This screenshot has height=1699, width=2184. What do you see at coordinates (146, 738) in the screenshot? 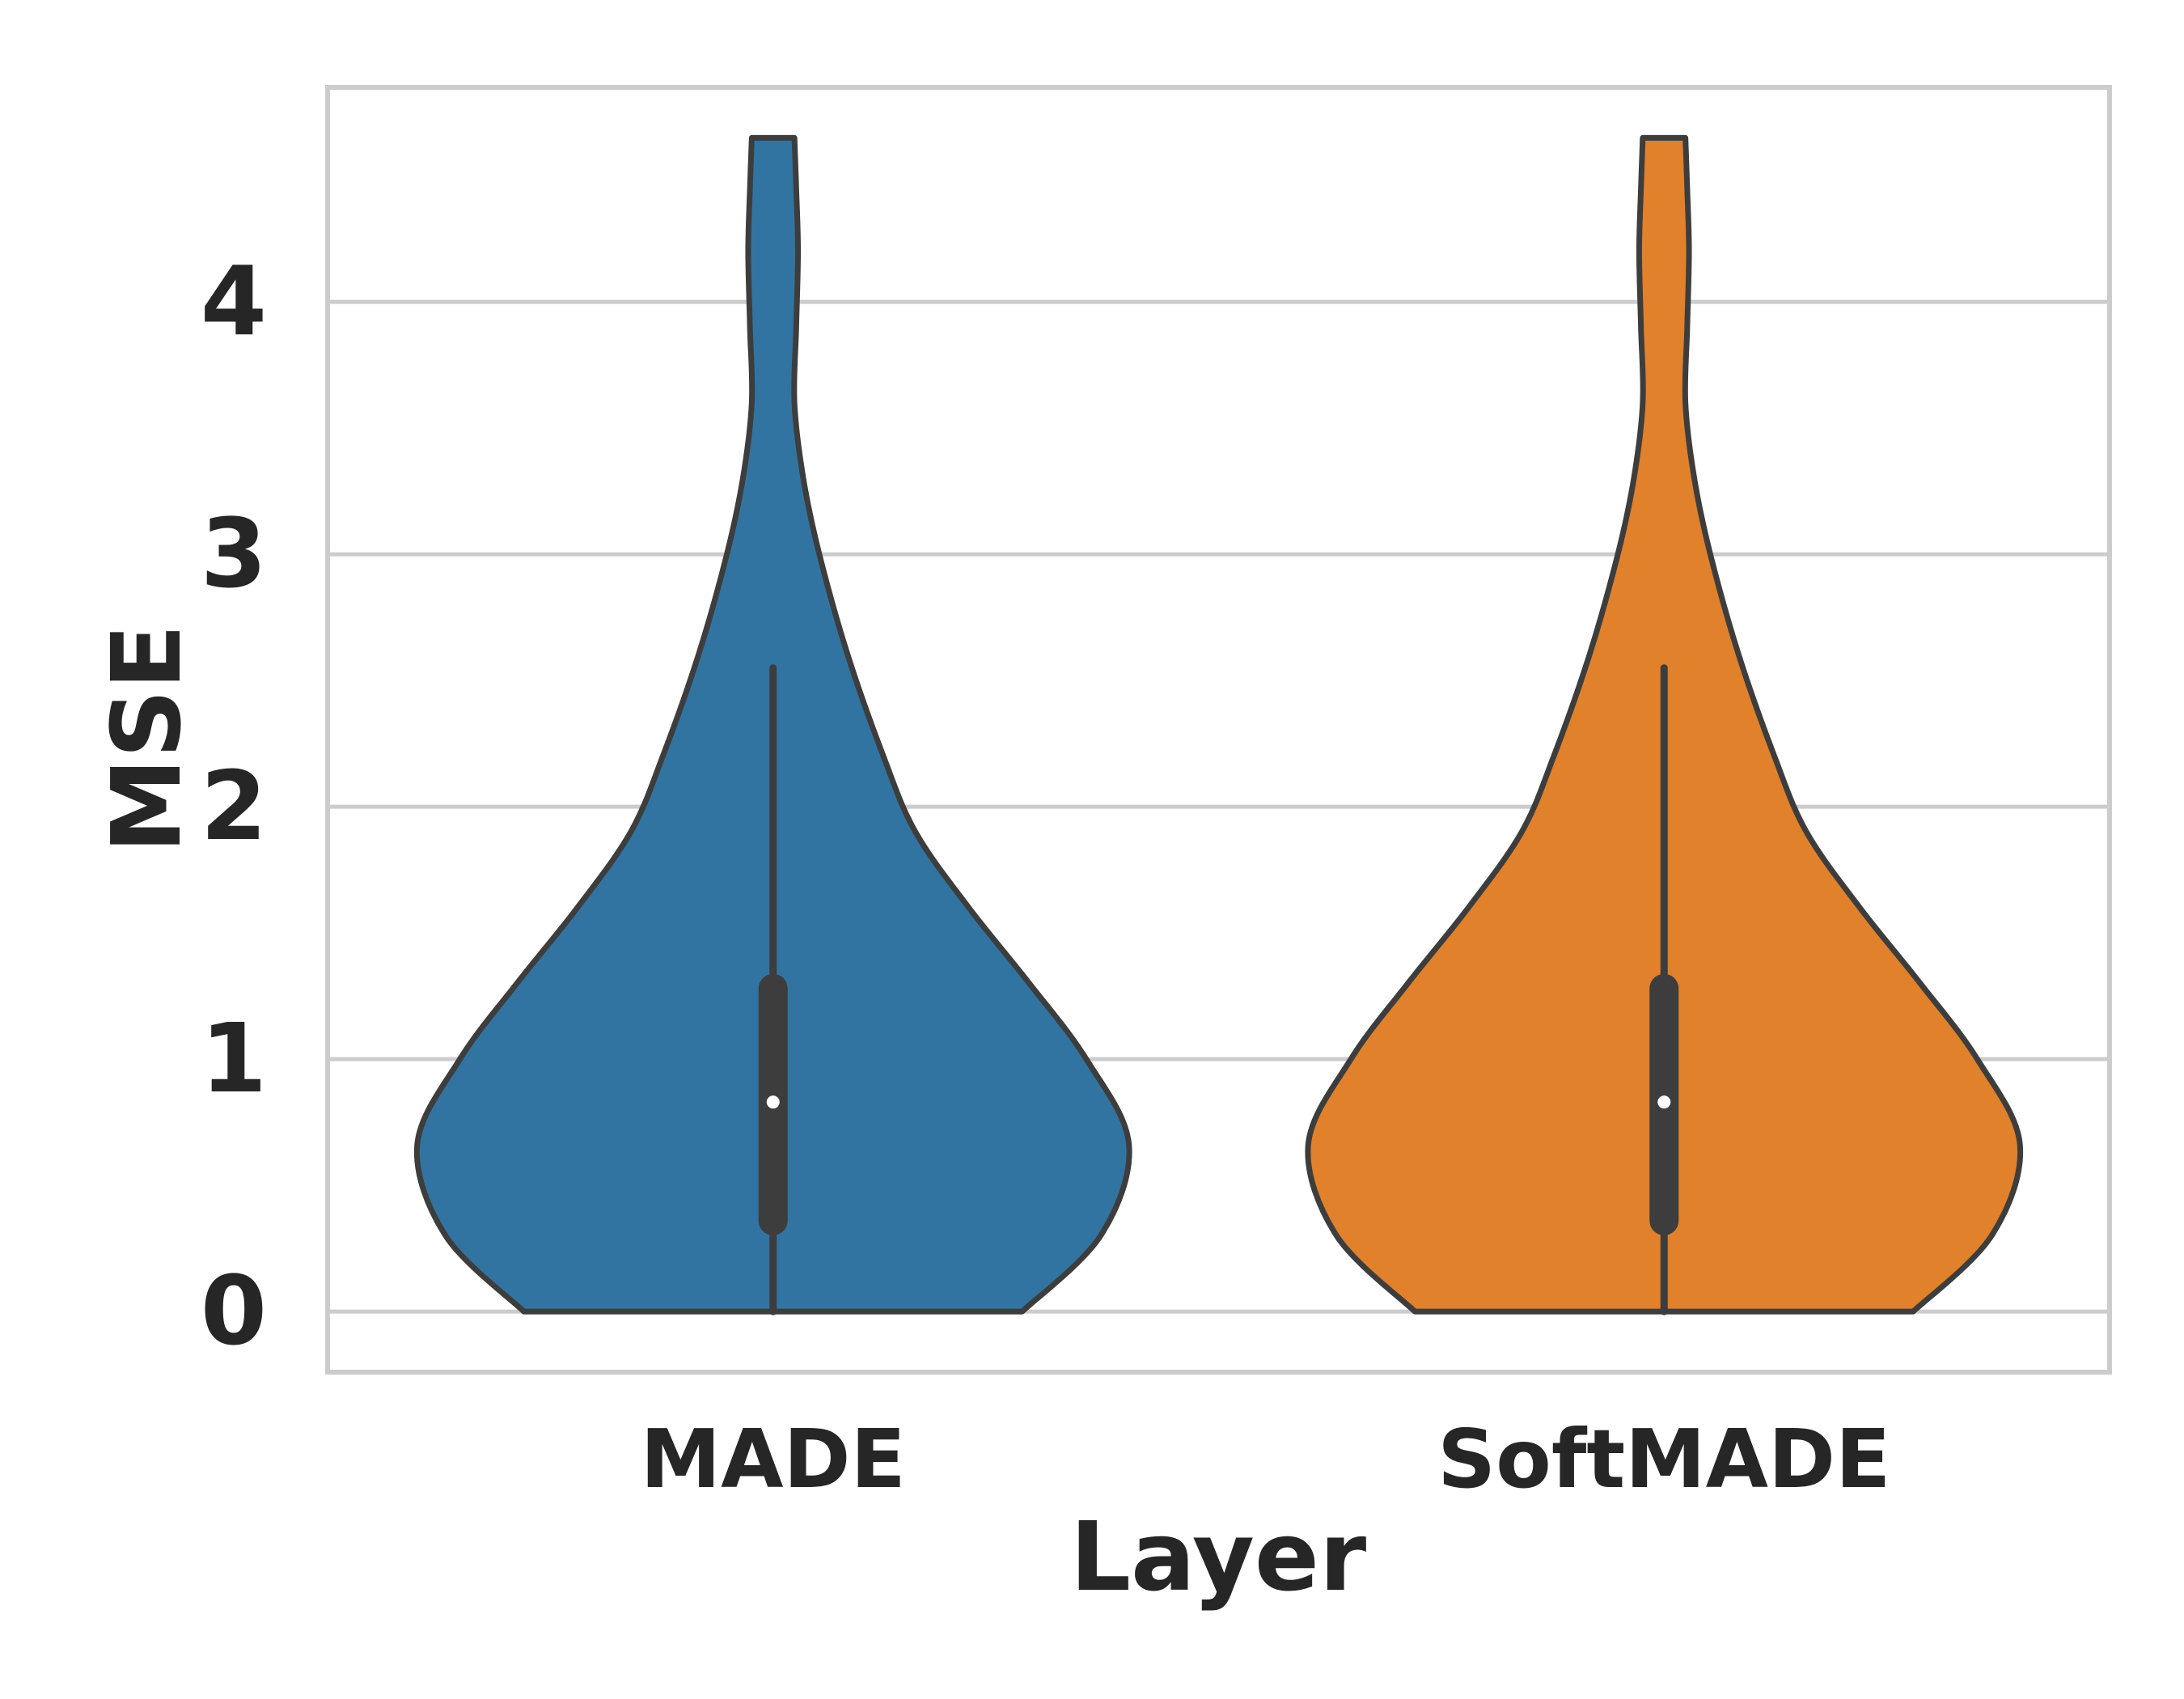
I see `y-axis-title: MSE` at bounding box center [146, 738].